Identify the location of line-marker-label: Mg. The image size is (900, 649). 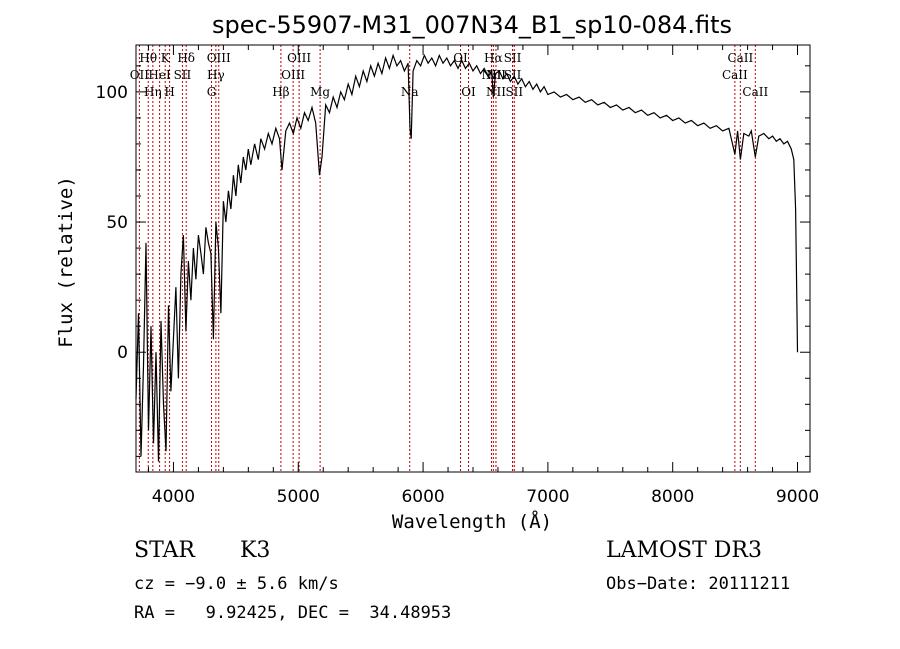
(320, 92).